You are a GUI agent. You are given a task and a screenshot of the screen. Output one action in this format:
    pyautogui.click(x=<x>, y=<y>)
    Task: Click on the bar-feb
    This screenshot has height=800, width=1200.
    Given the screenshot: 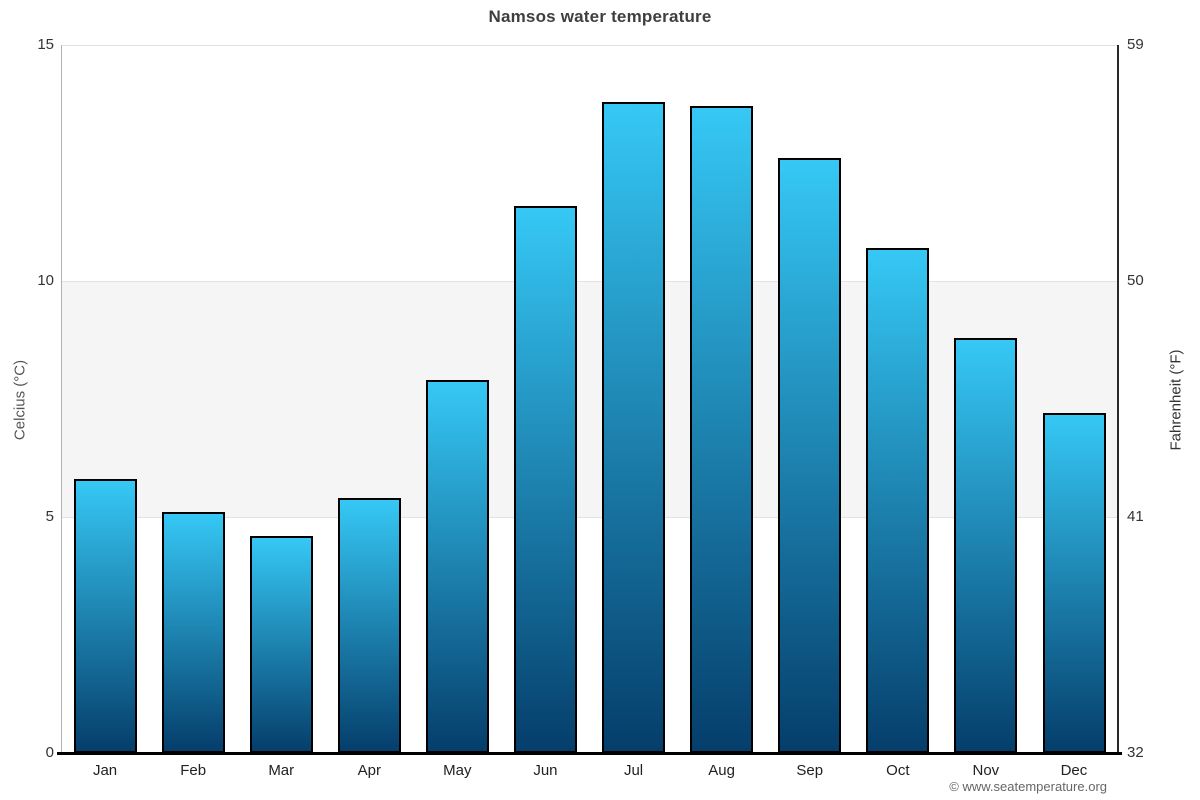 What is the action you would take?
    pyautogui.click(x=193, y=632)
    